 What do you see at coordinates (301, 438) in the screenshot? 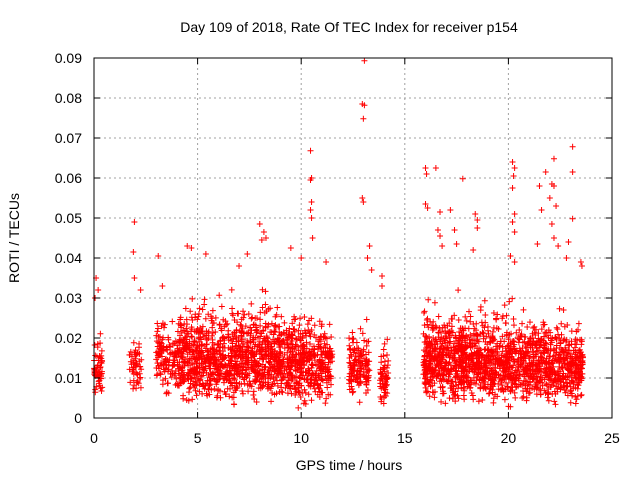
I see `x-tick-label: 10` at bounding box center [301, 438].